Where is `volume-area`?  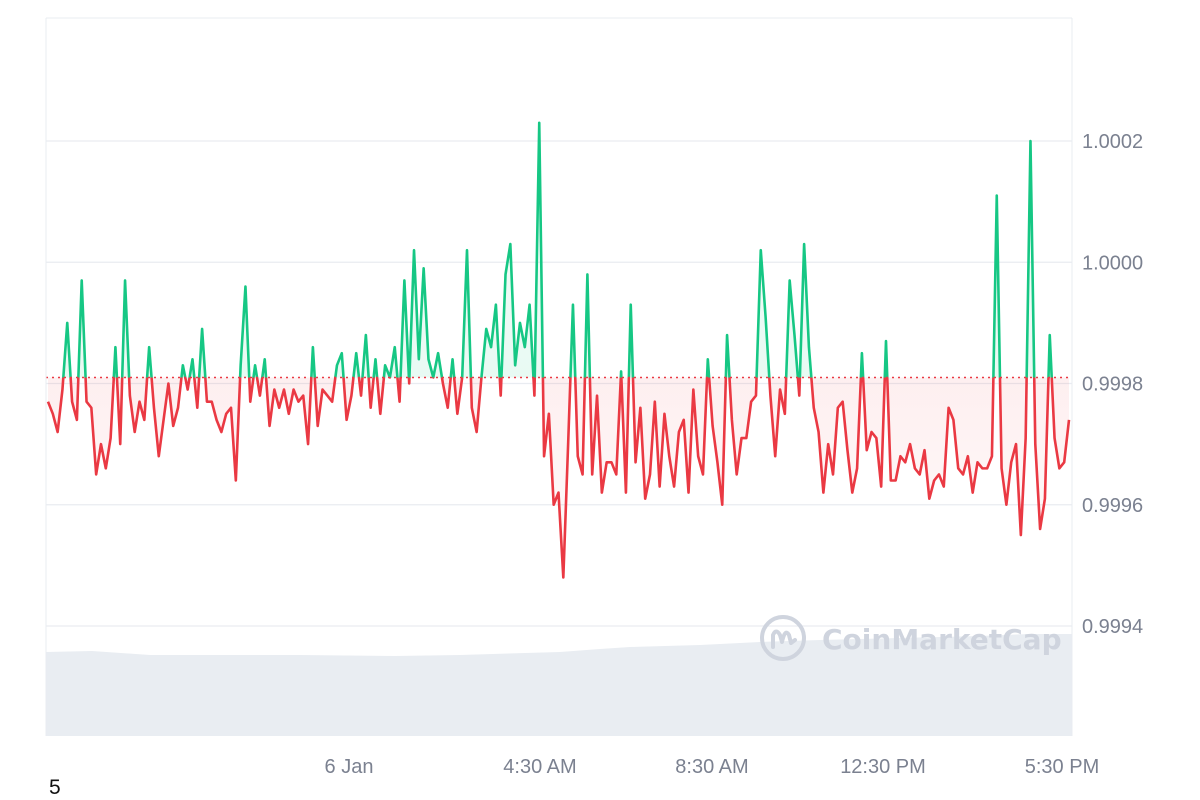
volume-area is located at coordinates (559, 685).